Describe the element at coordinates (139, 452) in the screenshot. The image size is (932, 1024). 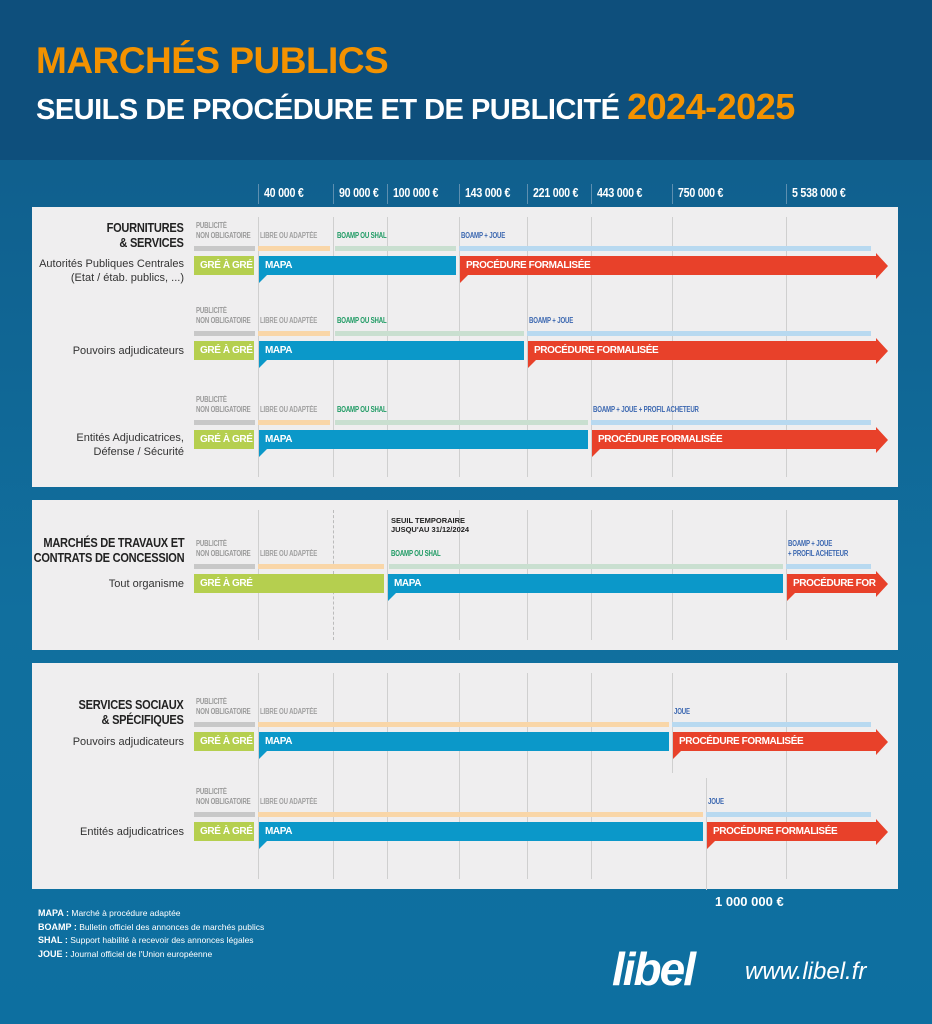
I see `row-label-line: Défense / Sécurité` at that location.